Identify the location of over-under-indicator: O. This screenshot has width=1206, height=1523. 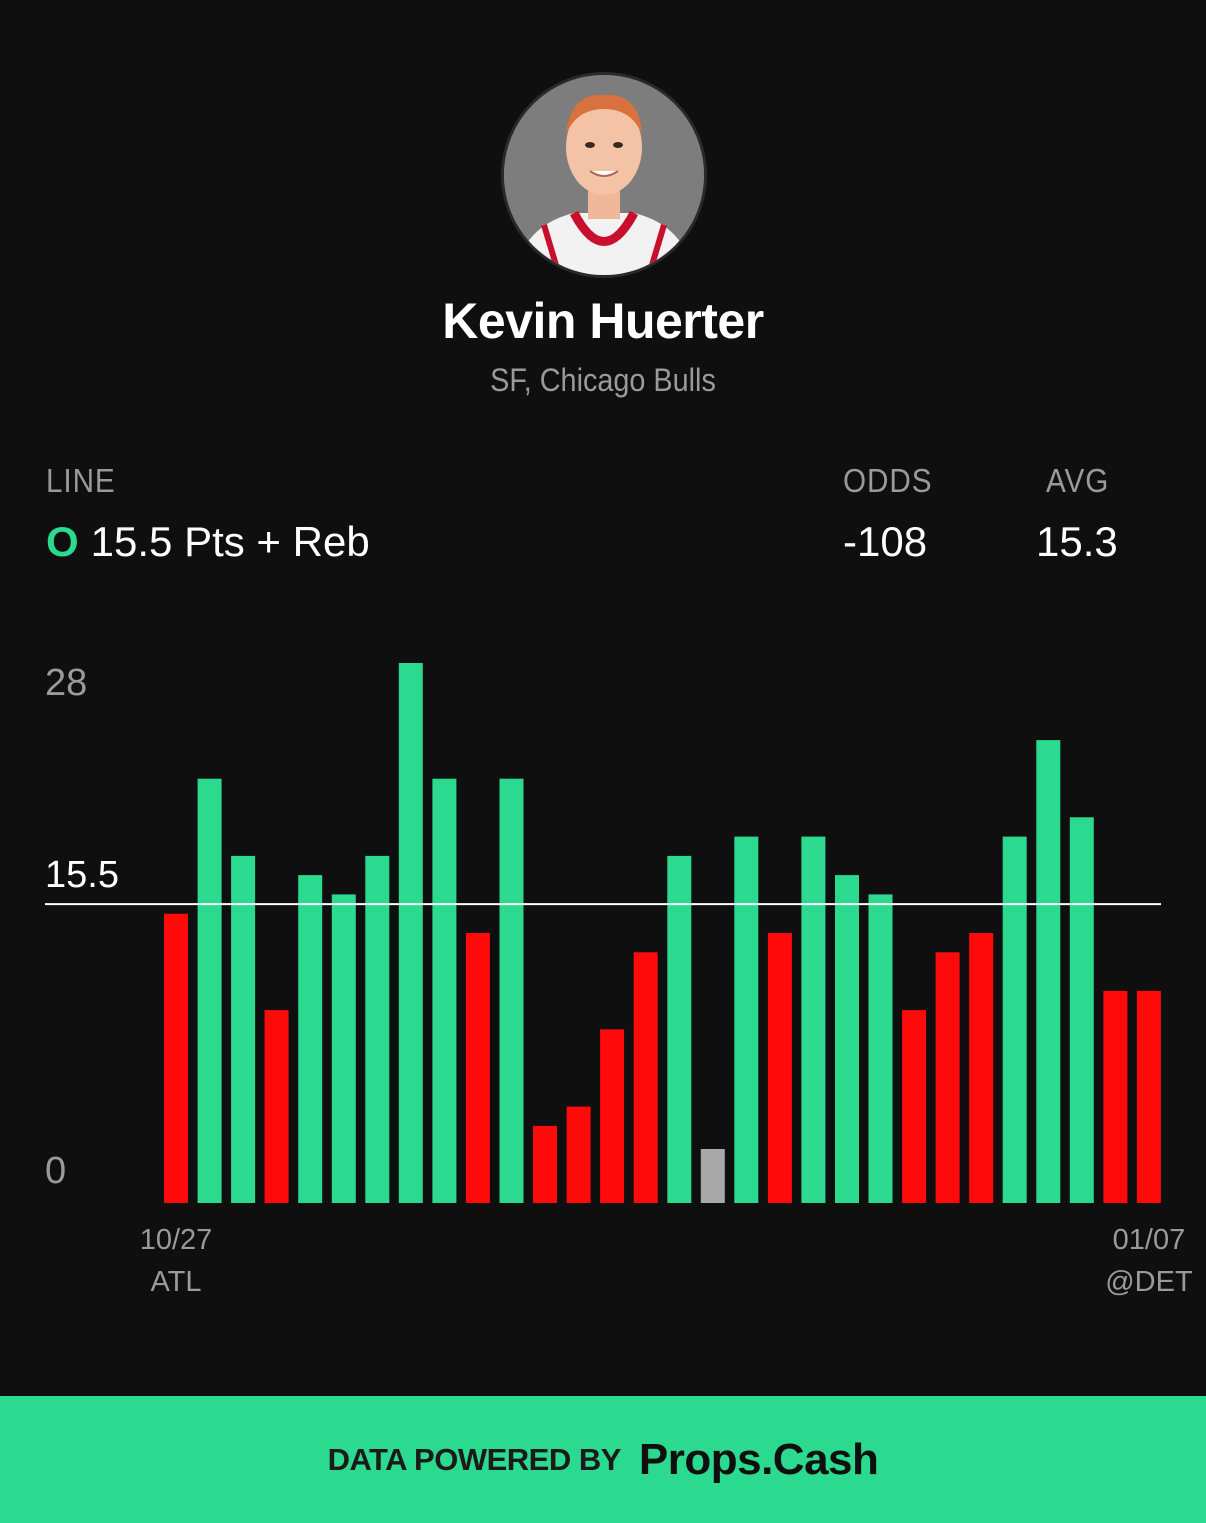
(62, 541).